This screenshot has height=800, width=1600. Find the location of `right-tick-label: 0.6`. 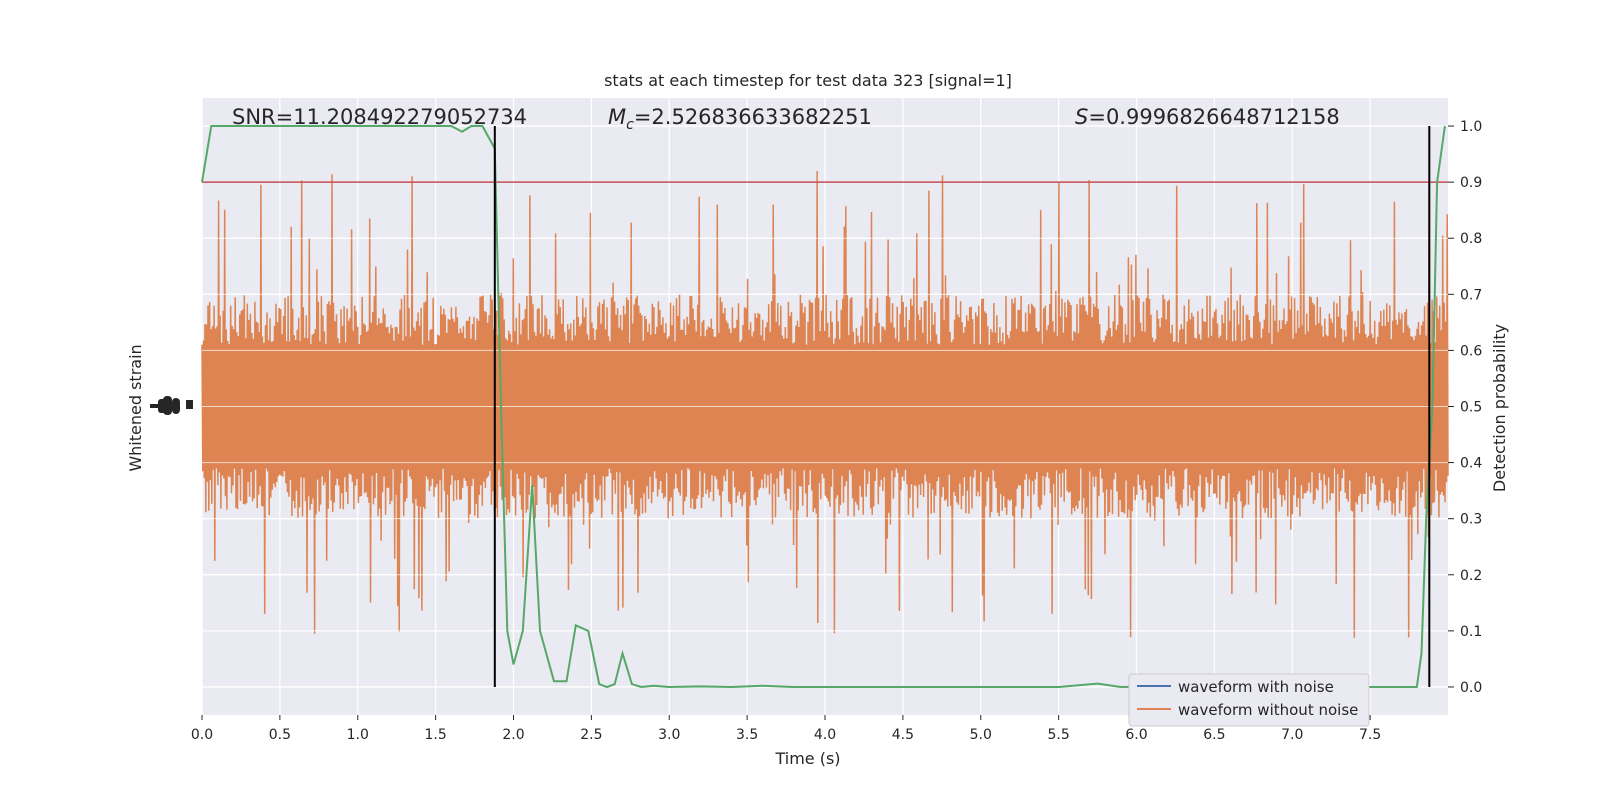

right-tick-label: 0.6 is located at coordinates (1471, 351).